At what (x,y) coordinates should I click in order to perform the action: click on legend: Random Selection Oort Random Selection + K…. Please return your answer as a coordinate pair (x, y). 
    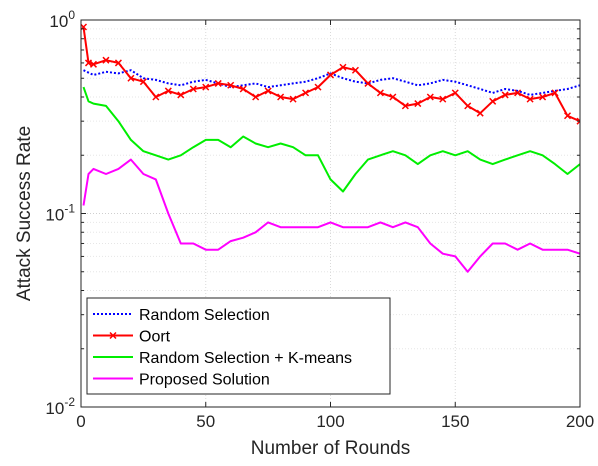
    Looking at the image, I should click on (238, 346).